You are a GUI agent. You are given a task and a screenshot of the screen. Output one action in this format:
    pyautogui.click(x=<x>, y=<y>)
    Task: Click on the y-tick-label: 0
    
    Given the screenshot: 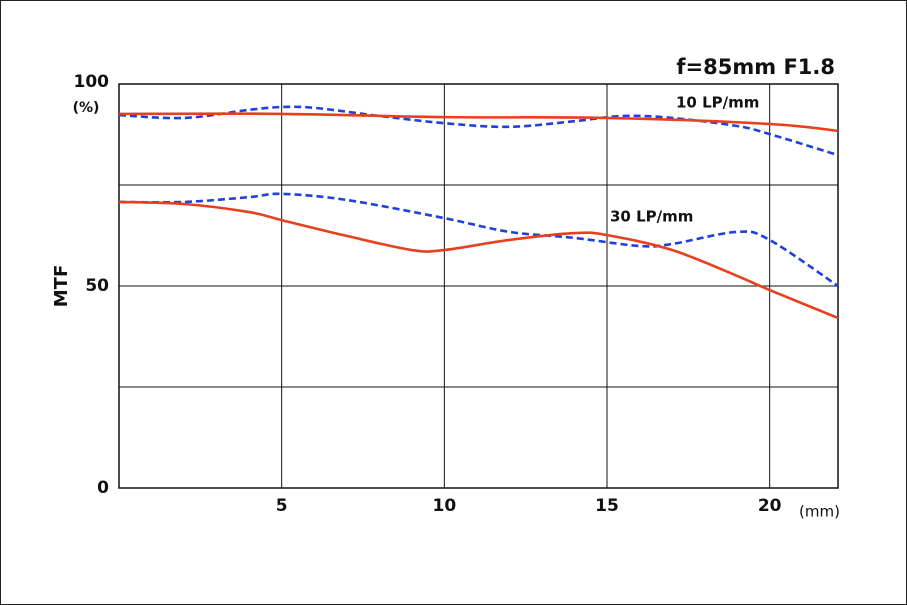 What is the action you would take?
    pyautogui.click(x=103, y=488)
    